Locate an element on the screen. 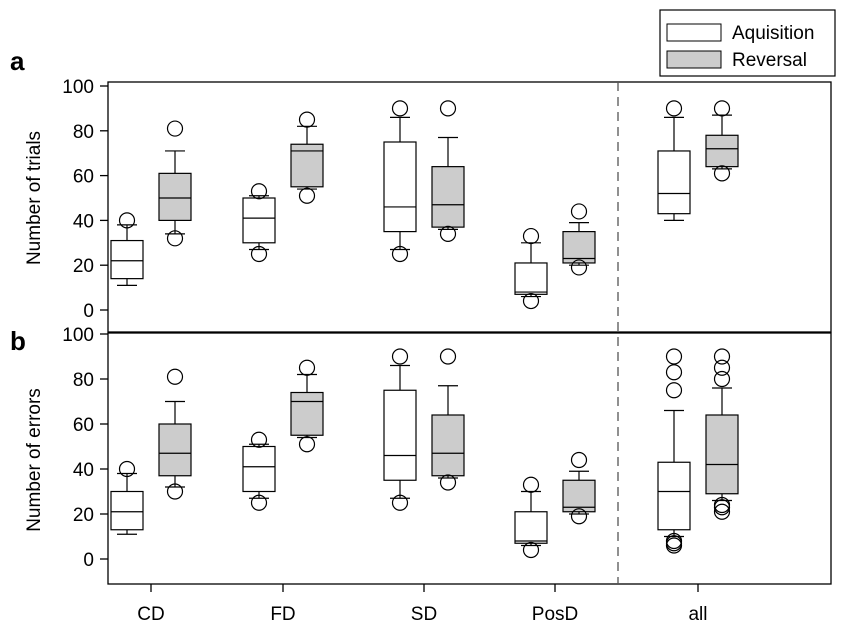 The image size is (846, 630). box-reversal-all is located at coordinates (722, 434).